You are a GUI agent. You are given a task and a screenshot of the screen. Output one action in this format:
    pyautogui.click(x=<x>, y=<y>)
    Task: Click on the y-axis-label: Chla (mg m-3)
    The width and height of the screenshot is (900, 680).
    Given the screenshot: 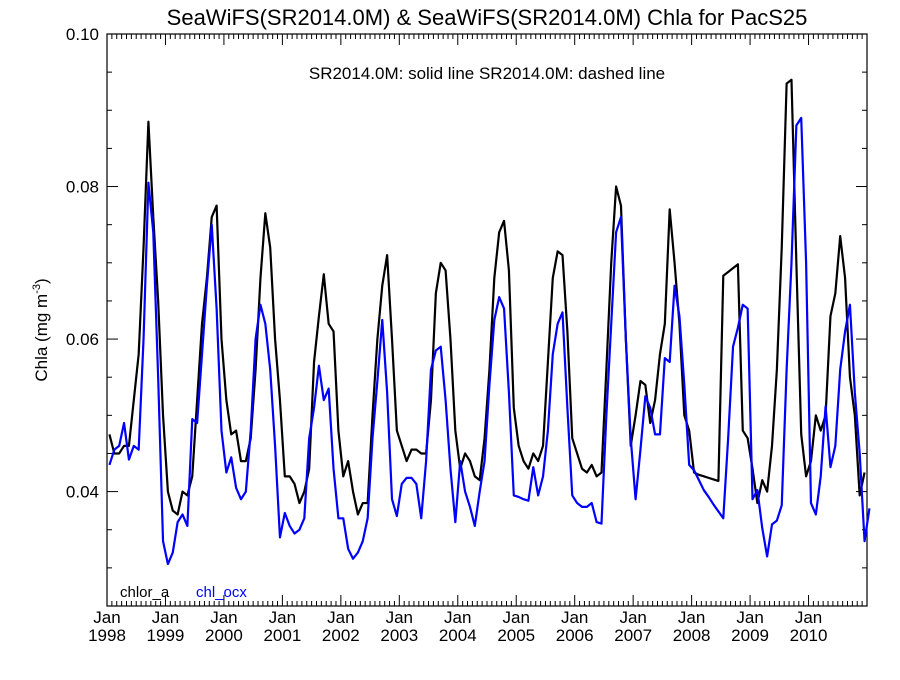 What is the action you would take?
    pyautogui.click(x=41, y=329)
    